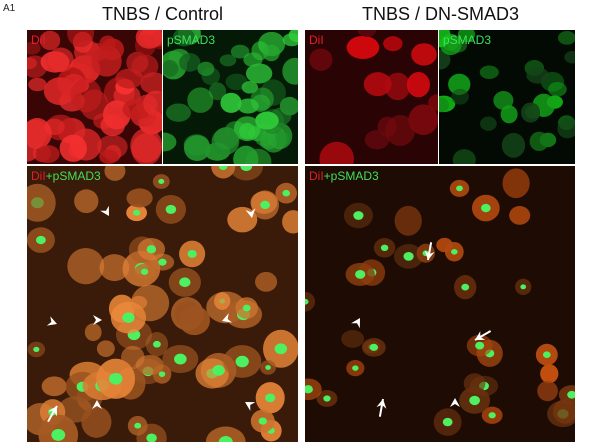  Describe the element at coordinates (94, 97) in the screenshot. I see `control-dii-image: DiI` at that location.